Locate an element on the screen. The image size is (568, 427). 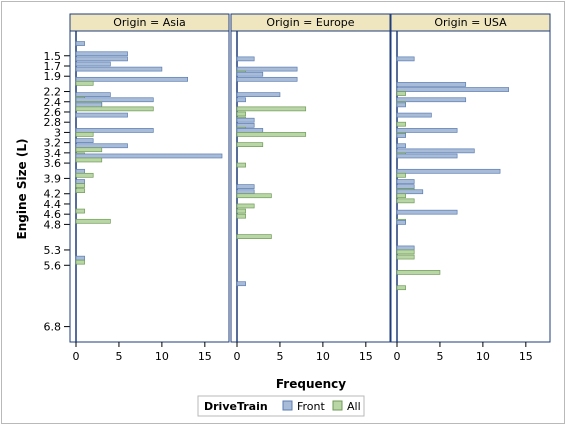
legend-label-front: Front is located at coordinates (311, 406).